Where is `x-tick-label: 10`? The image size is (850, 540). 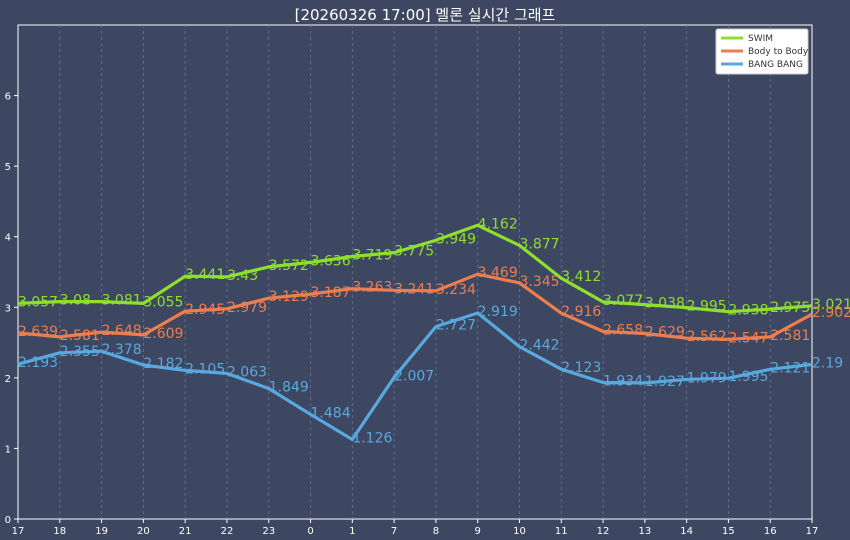
x-tick-label: 10 is located at coordinates (519, 531).